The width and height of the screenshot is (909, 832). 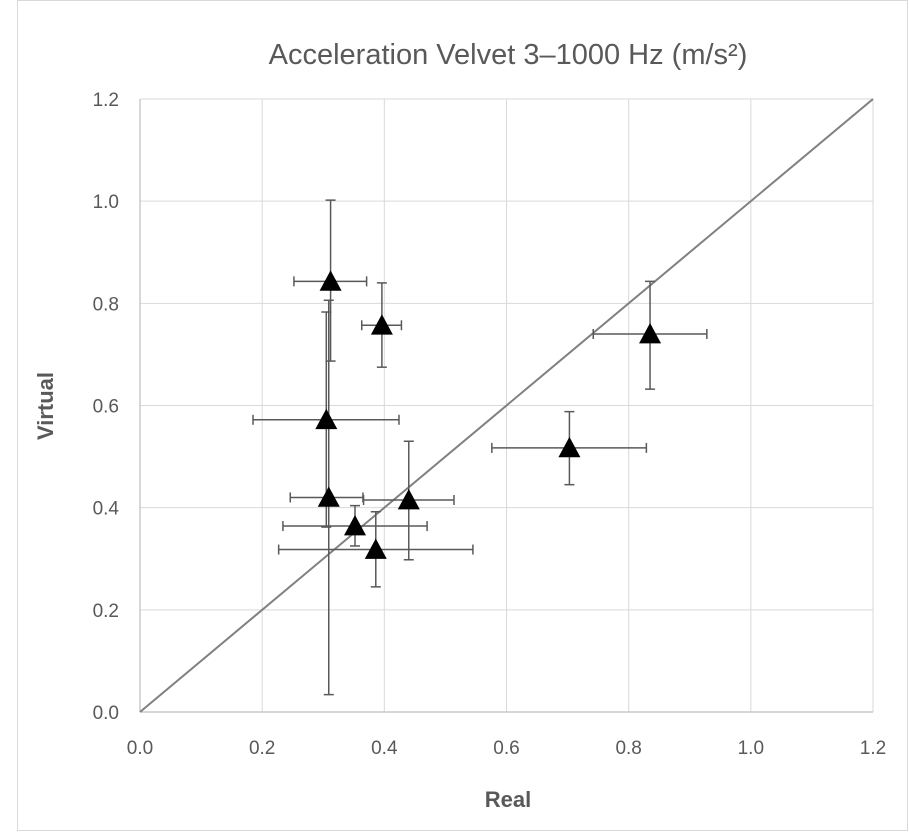 I want to click on y-tick-labels: 0.0 0.2 0.4 0.6 0.8 1.0 1.2, so click(x=106, y=407).